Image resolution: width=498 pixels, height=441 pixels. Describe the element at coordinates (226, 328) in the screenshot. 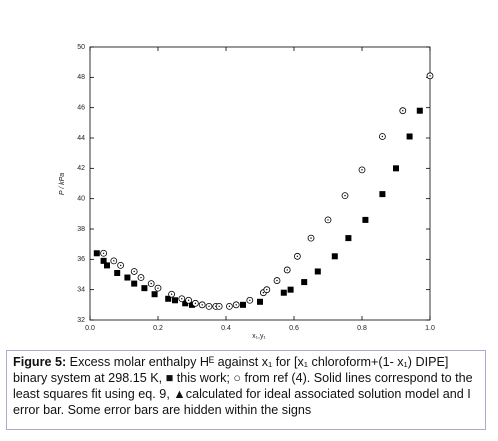

I see `x-tick-label: 0.4` at that location.